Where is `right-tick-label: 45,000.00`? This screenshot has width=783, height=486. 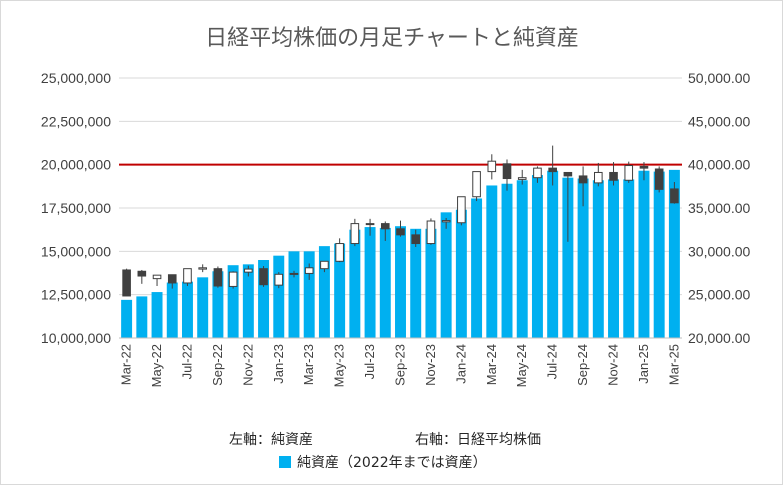
right-tick-label: 45,000.00 is located at coordinates (719, 121).